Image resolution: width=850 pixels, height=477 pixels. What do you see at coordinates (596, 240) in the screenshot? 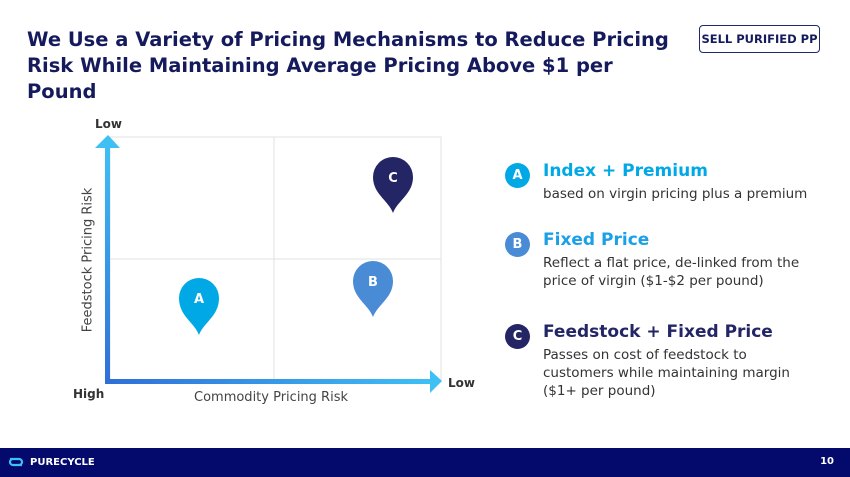
I see `legend-b-heading: Fixed Price` at bounding box center [596, 240].